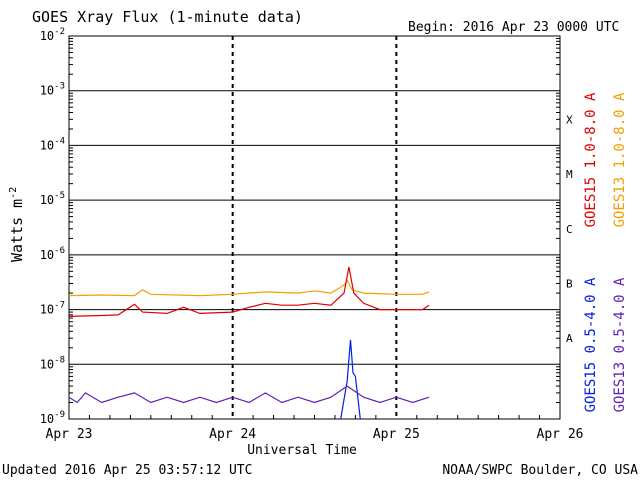 Image resolution: width=640 pixels, height=480 pixels. Describe the element at coordinates (52, 309) in the screenshot. I see `y-tick-label: 10⁻⁷` at that location.